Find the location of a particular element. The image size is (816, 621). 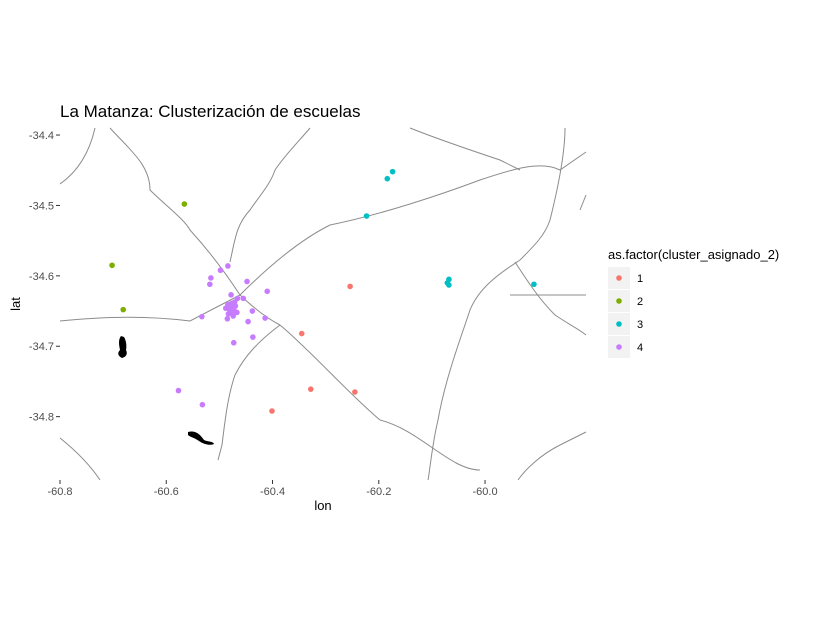

y-tick-label: -34.4 is located at coordinates (41, 136).